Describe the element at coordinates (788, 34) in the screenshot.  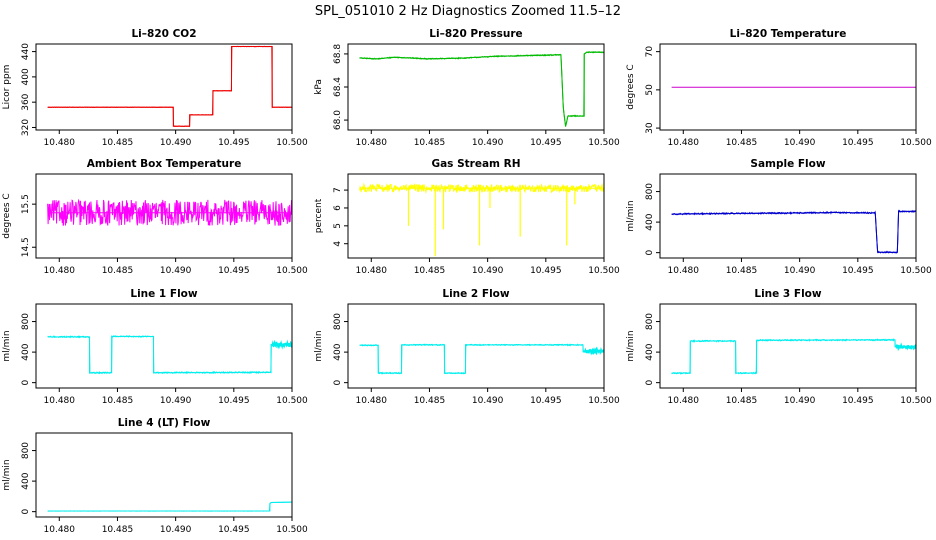
I see `panel-title: Li–820 Temperature` at that location.